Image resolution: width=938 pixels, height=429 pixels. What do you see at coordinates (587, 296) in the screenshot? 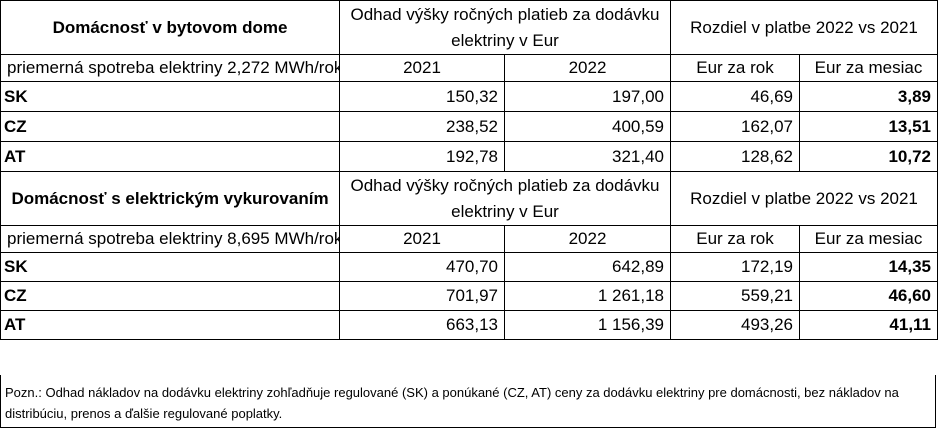
I see `value-2022: 1 261,18` at bounding box center [587, 296].